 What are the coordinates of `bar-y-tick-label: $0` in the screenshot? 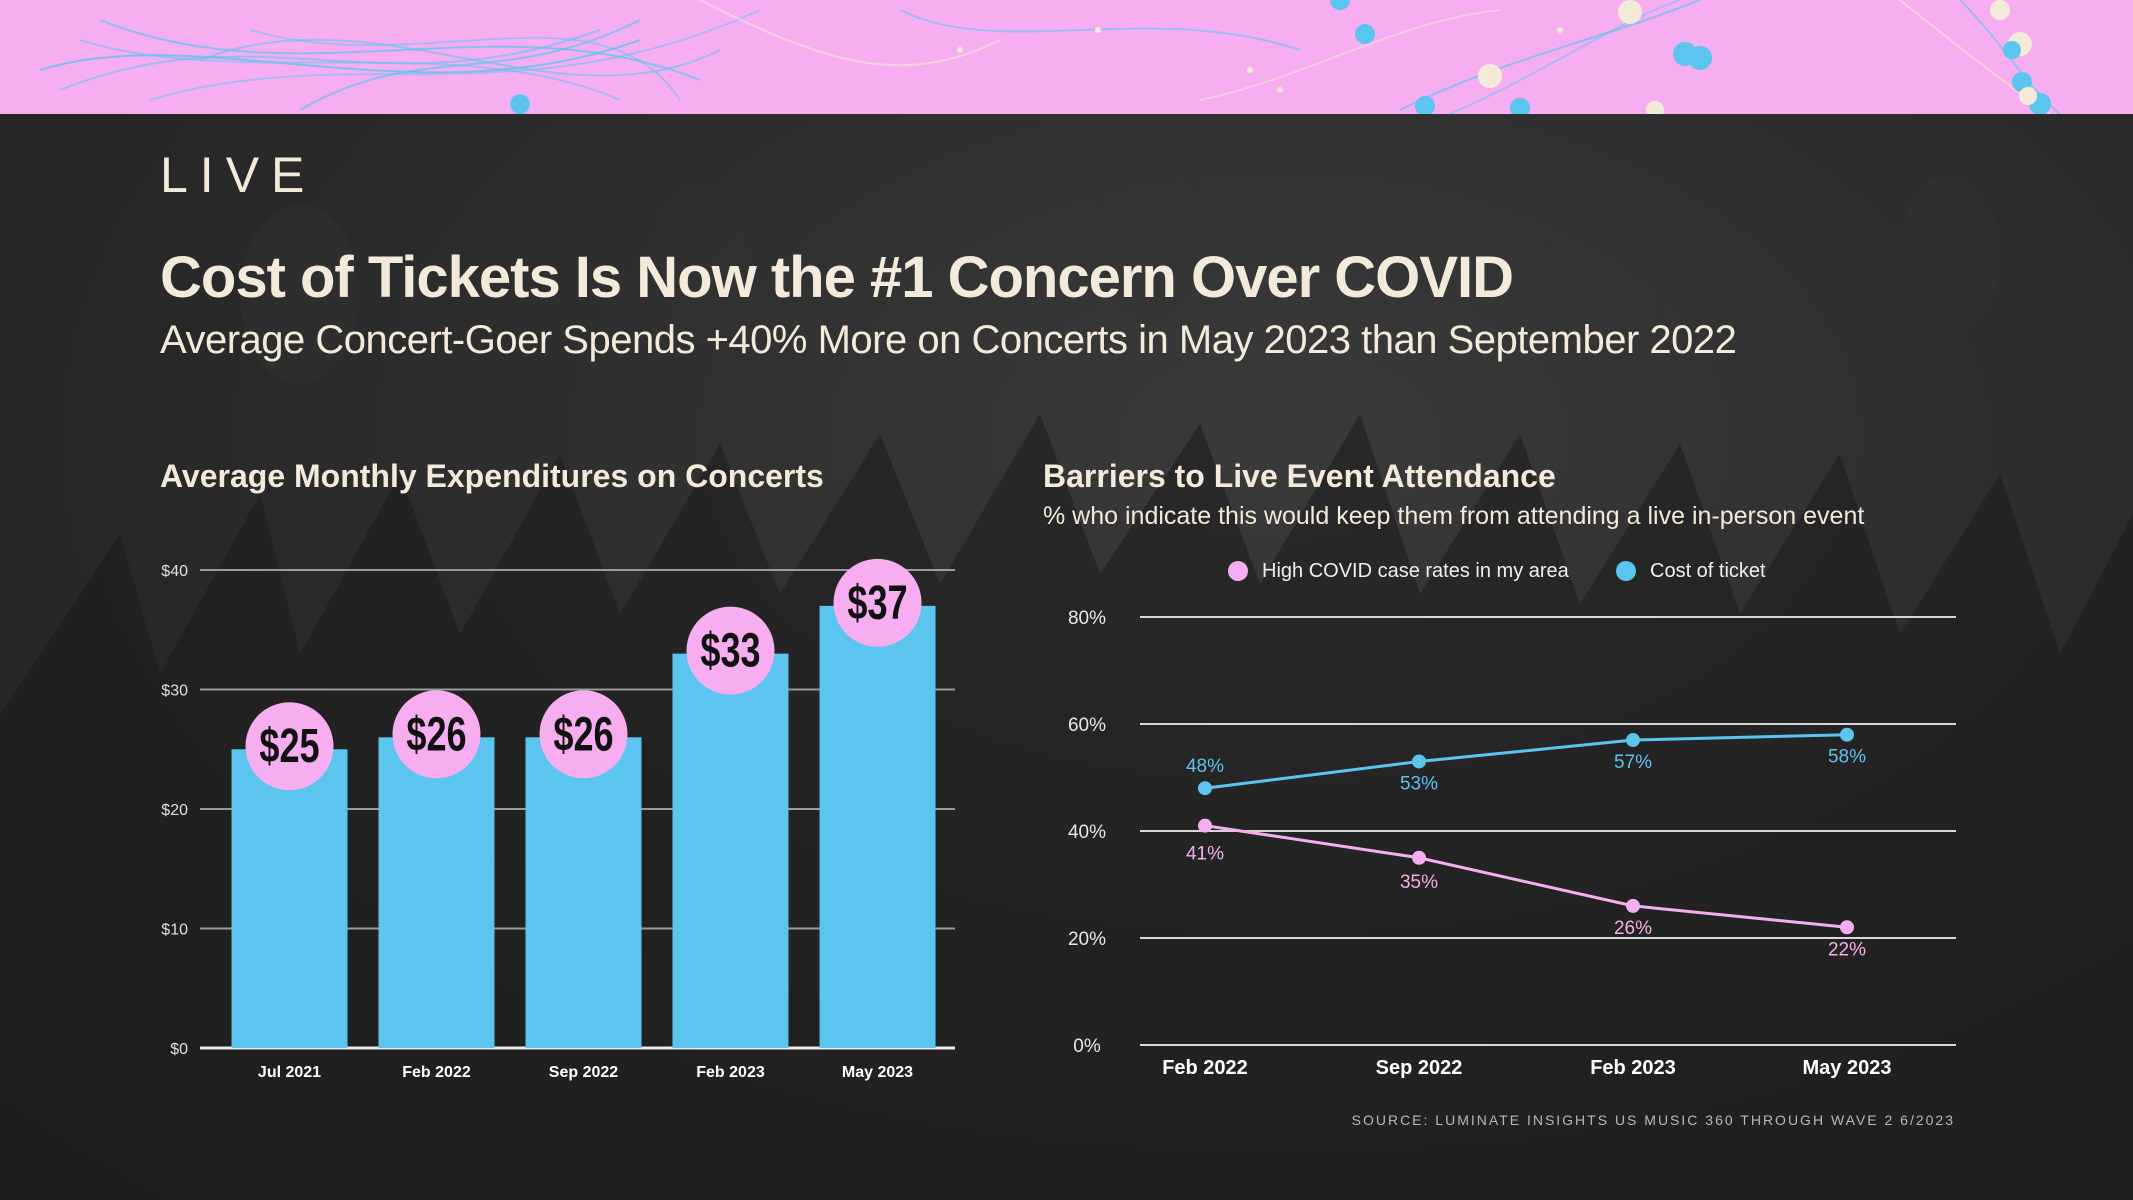 It's located at (179, 1049).